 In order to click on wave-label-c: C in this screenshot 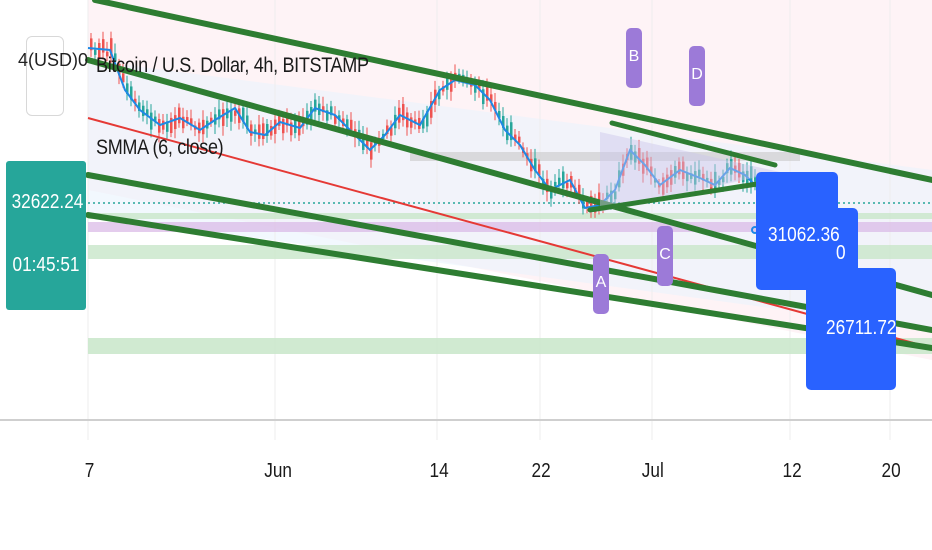, I will do `click(665, 256)`.